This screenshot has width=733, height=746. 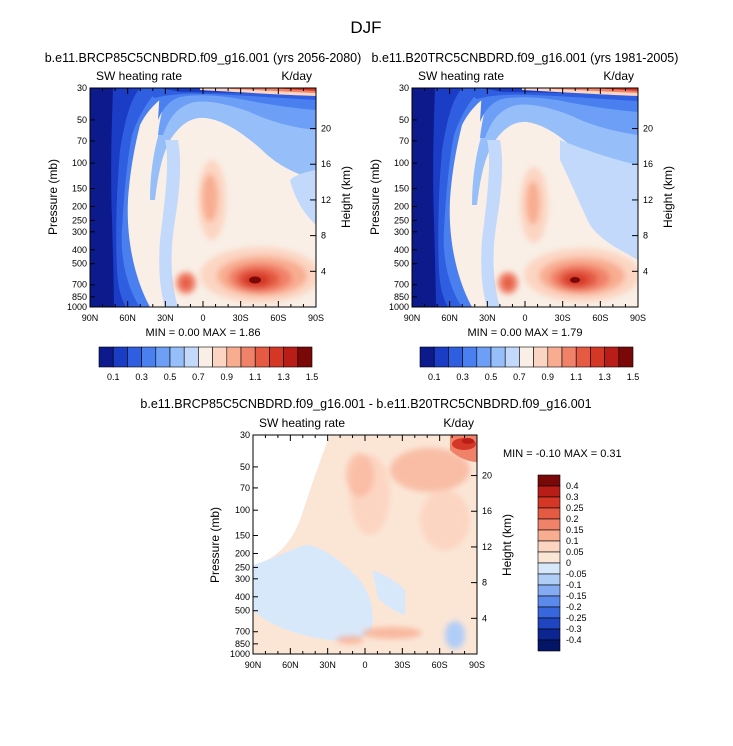 I want to click on panel-2-stats: MIN = 0.00 MAX = 1.79, so click(x=525, y=333).